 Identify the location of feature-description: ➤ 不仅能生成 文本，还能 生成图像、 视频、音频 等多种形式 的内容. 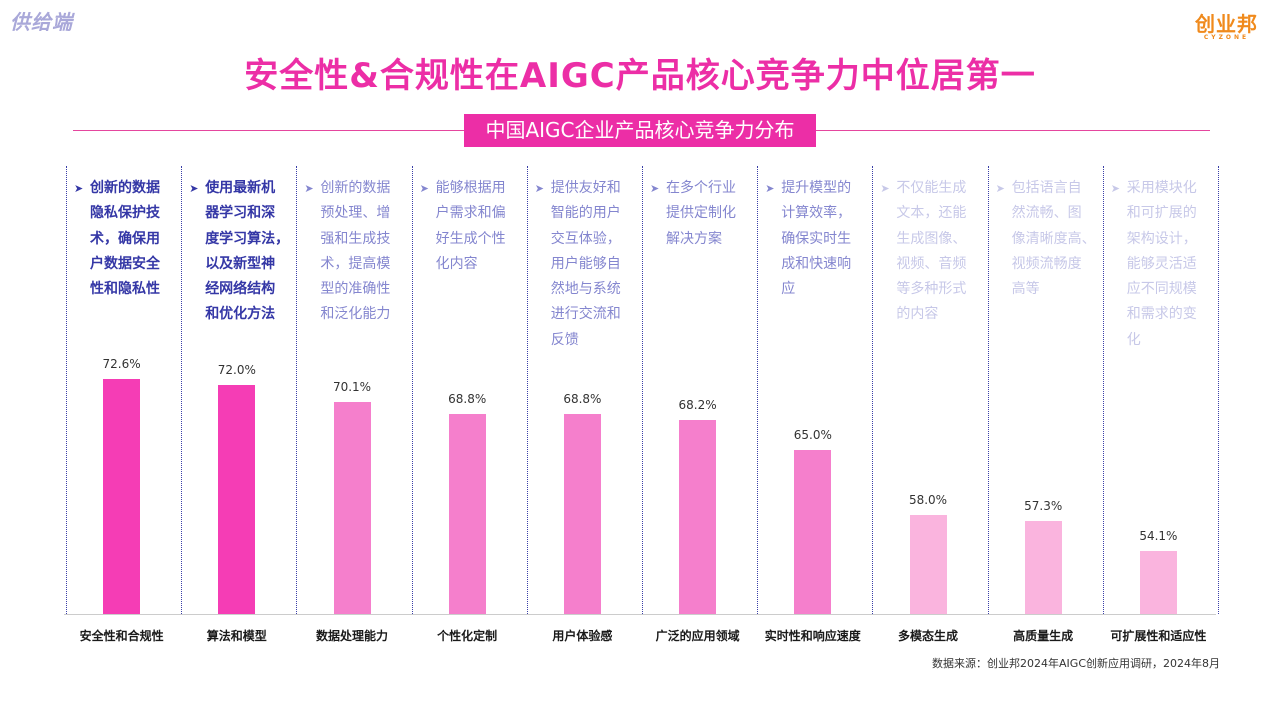
(930, 252).